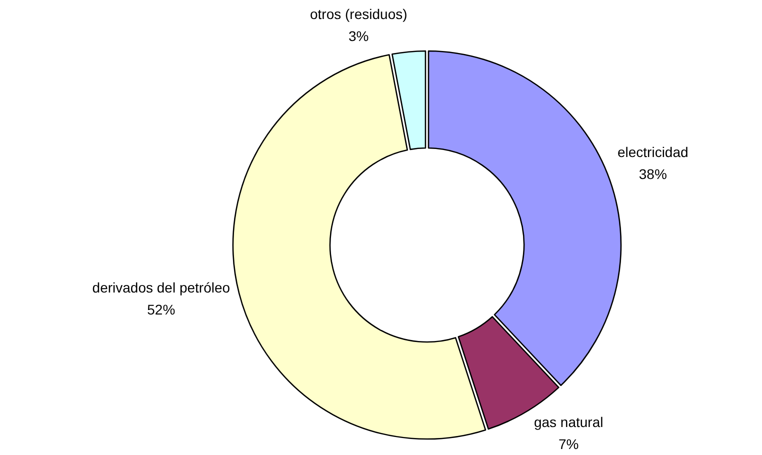  I want to click on data-label: 7%, so click(568, 444).